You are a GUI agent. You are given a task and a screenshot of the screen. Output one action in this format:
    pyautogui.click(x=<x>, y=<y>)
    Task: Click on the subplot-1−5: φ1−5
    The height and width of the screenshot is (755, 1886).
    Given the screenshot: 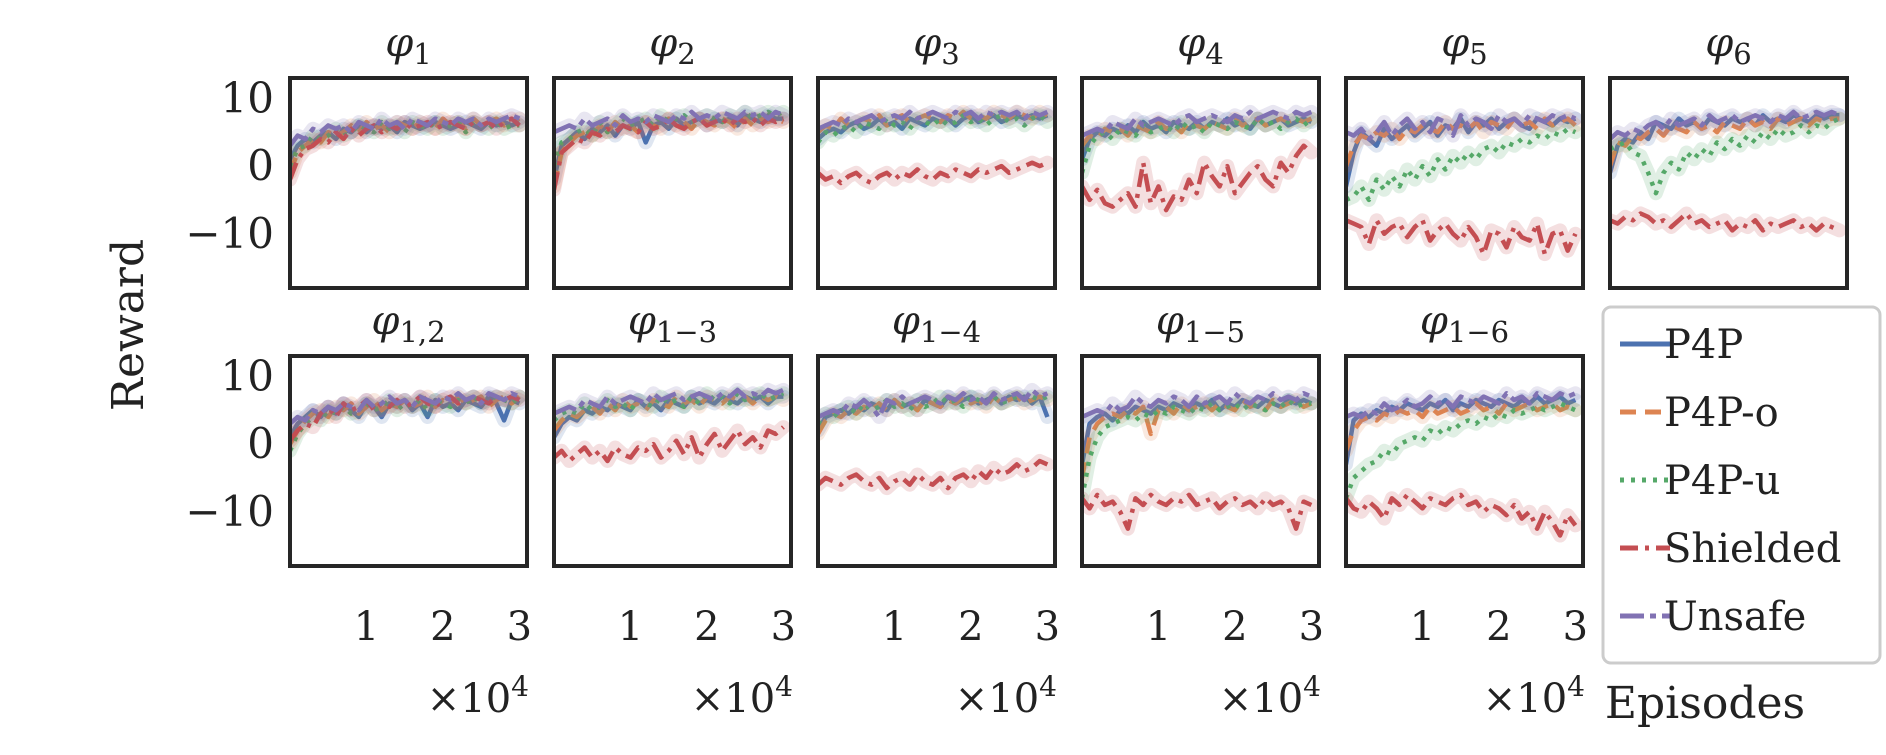 What is the action you would take?
    pyautogui.click(x=1200, y=433)
    